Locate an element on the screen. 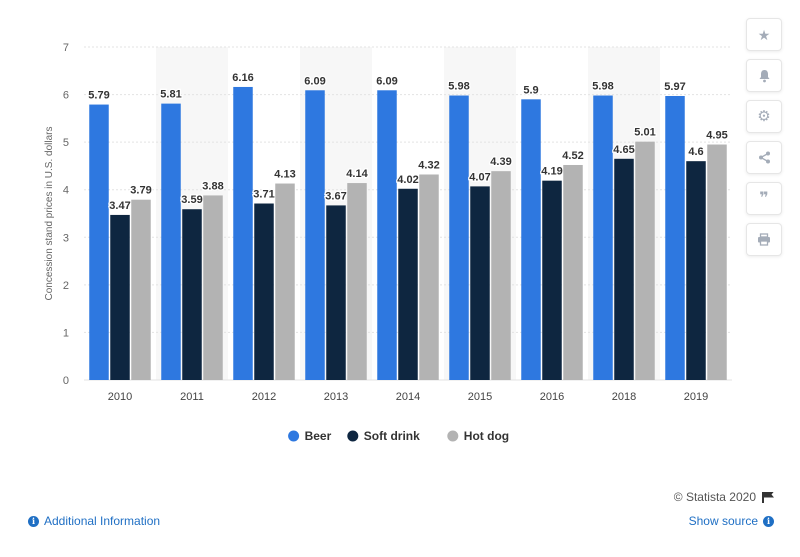  notification-button is located at coordinates (764, 75).